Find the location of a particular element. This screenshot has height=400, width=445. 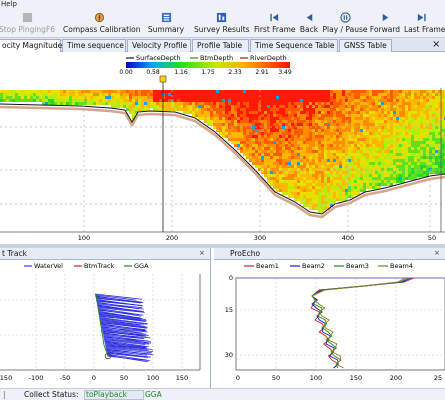

tab-velocity-magnitude: ocity Magnitude is located at coordinates (31, 46).